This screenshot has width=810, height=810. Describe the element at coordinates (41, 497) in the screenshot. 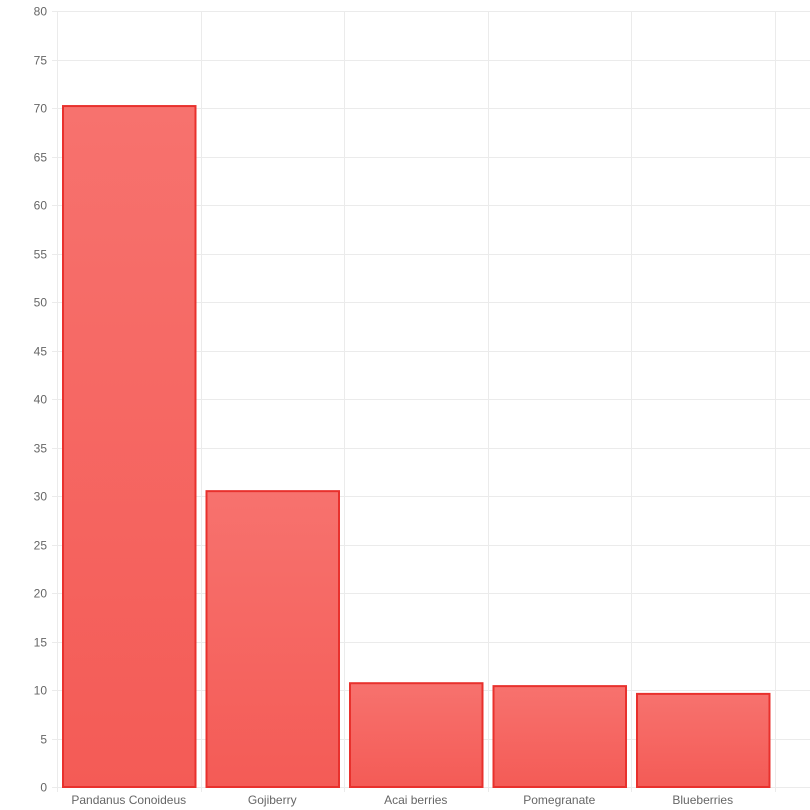

I see `y-tick-label: 30` at that location.